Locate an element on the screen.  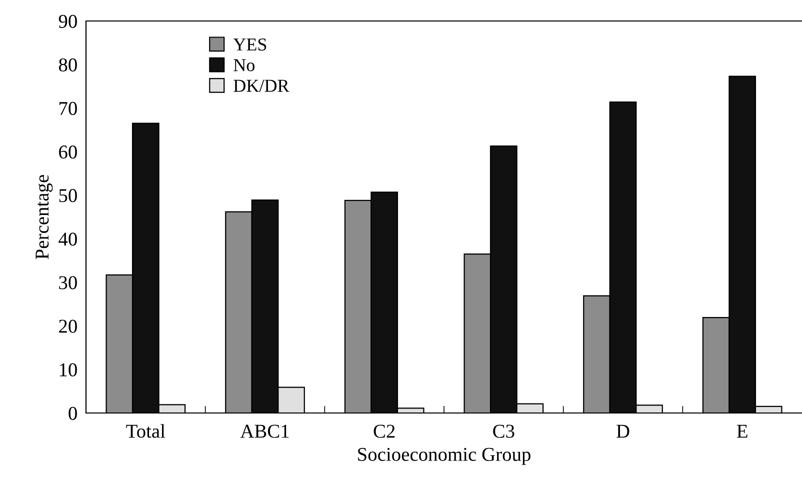
legend-label: YES is located at coordinates (249, 44).